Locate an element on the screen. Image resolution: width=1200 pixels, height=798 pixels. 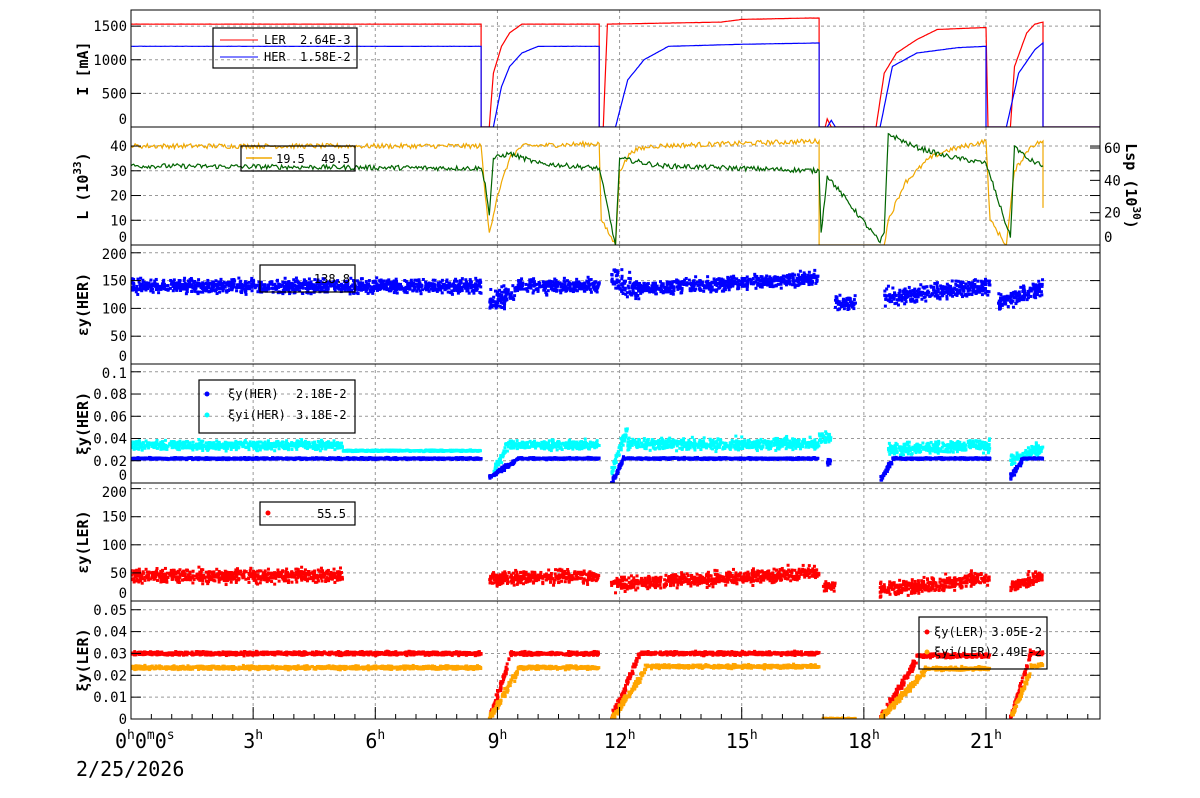
right-axis-label: Lsp (1030) is located at coordinates (1132, 186).